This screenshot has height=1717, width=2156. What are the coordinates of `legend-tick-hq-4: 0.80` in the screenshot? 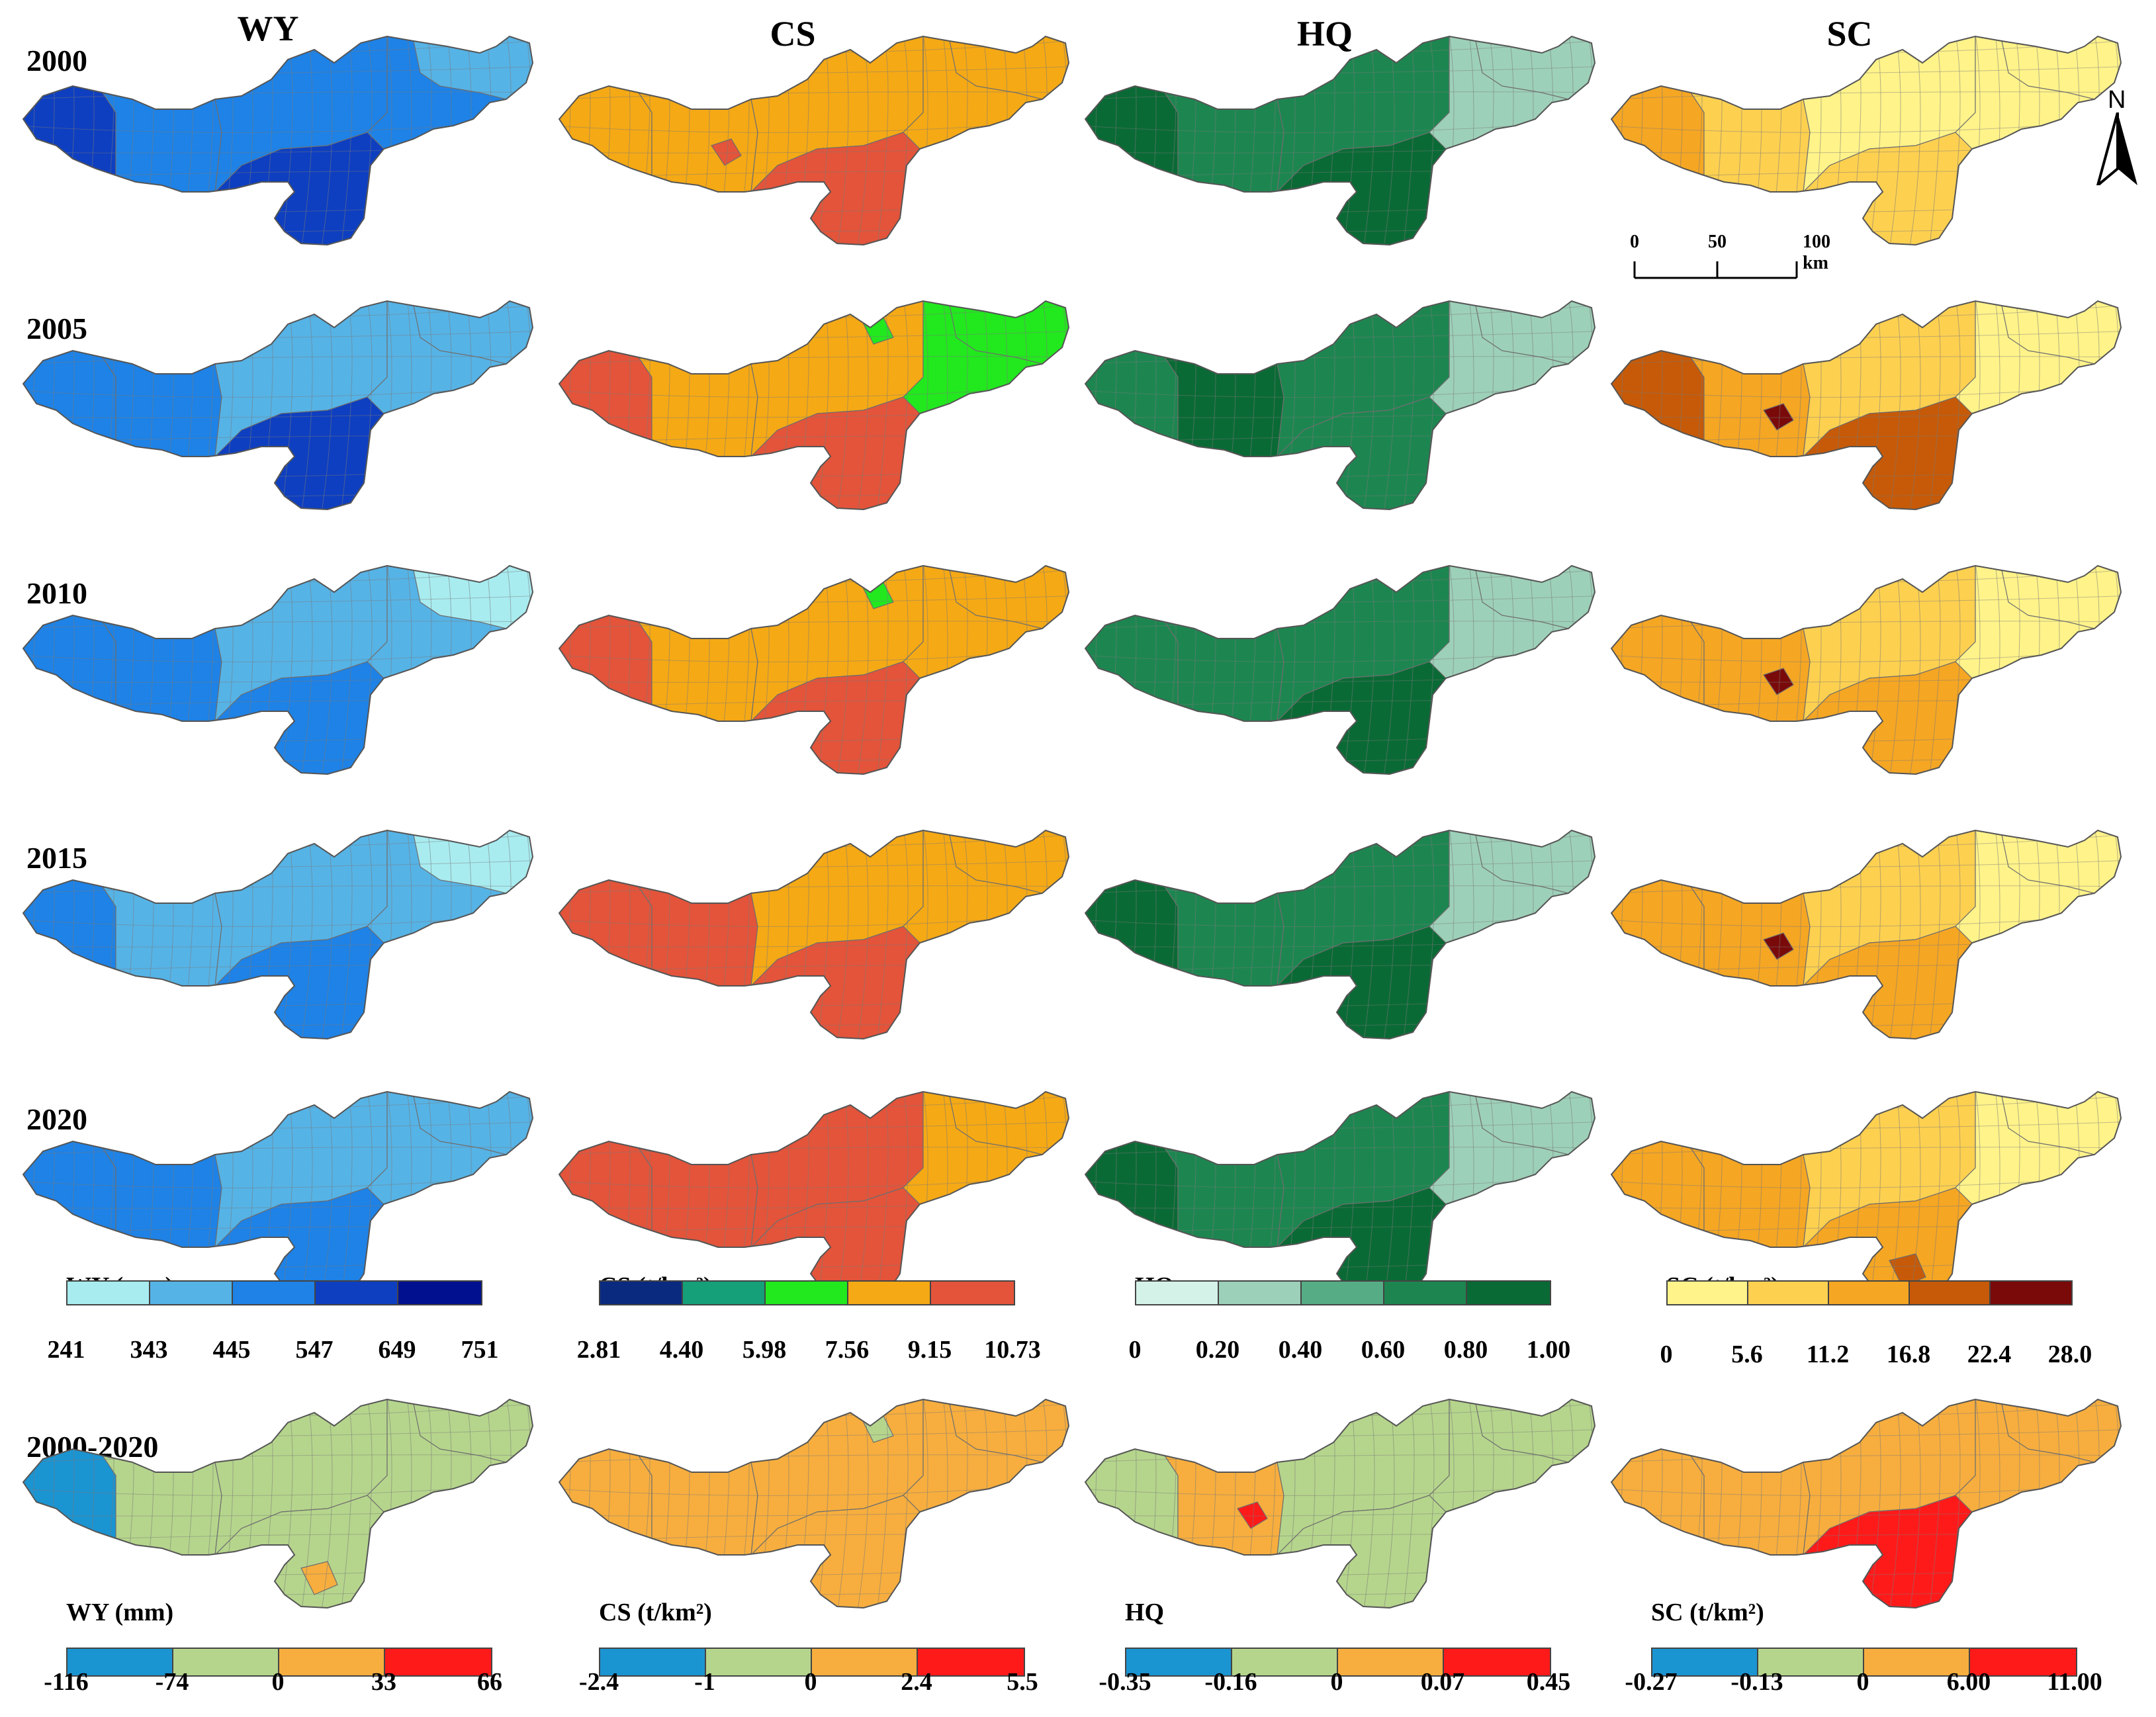 It's located at (1465, 1350).